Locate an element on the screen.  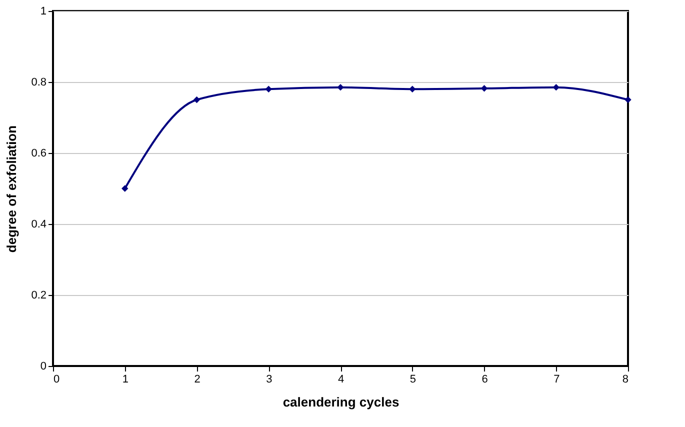
y-tick-label: 1 is located at coordinates (43, 12).